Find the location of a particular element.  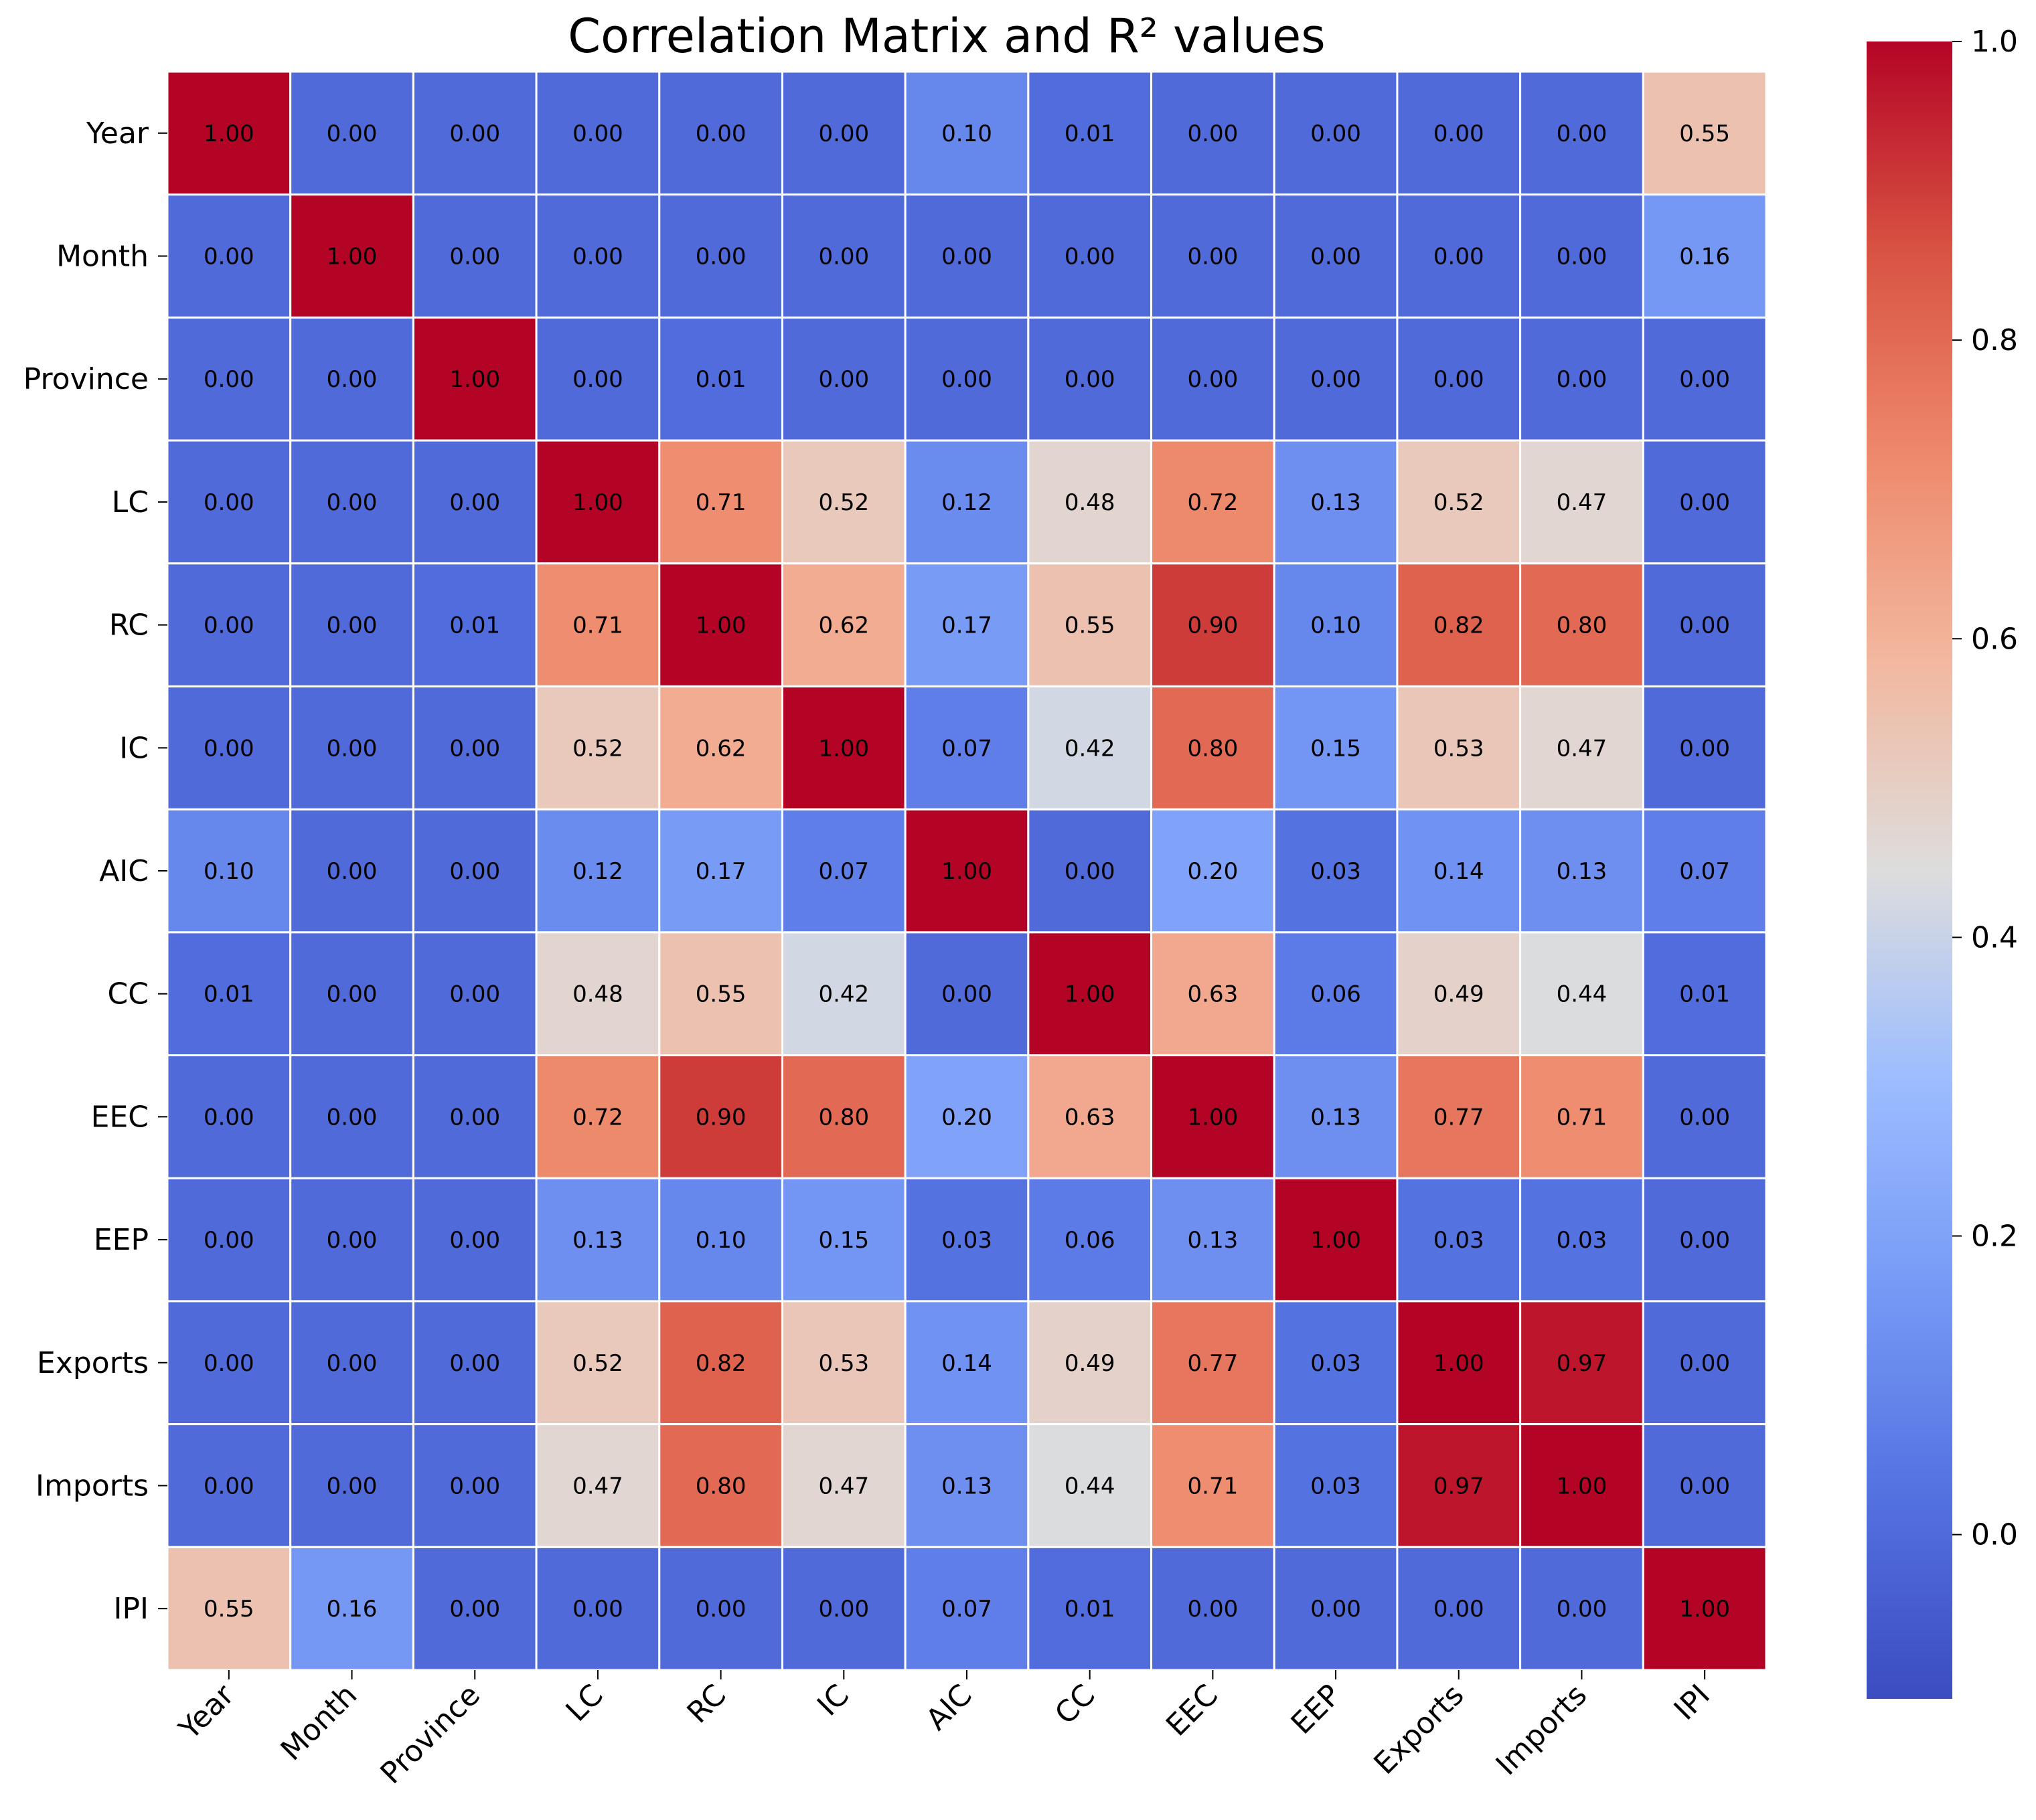

heatmap-cell-year-eep is located at coordinates (1336, 133).